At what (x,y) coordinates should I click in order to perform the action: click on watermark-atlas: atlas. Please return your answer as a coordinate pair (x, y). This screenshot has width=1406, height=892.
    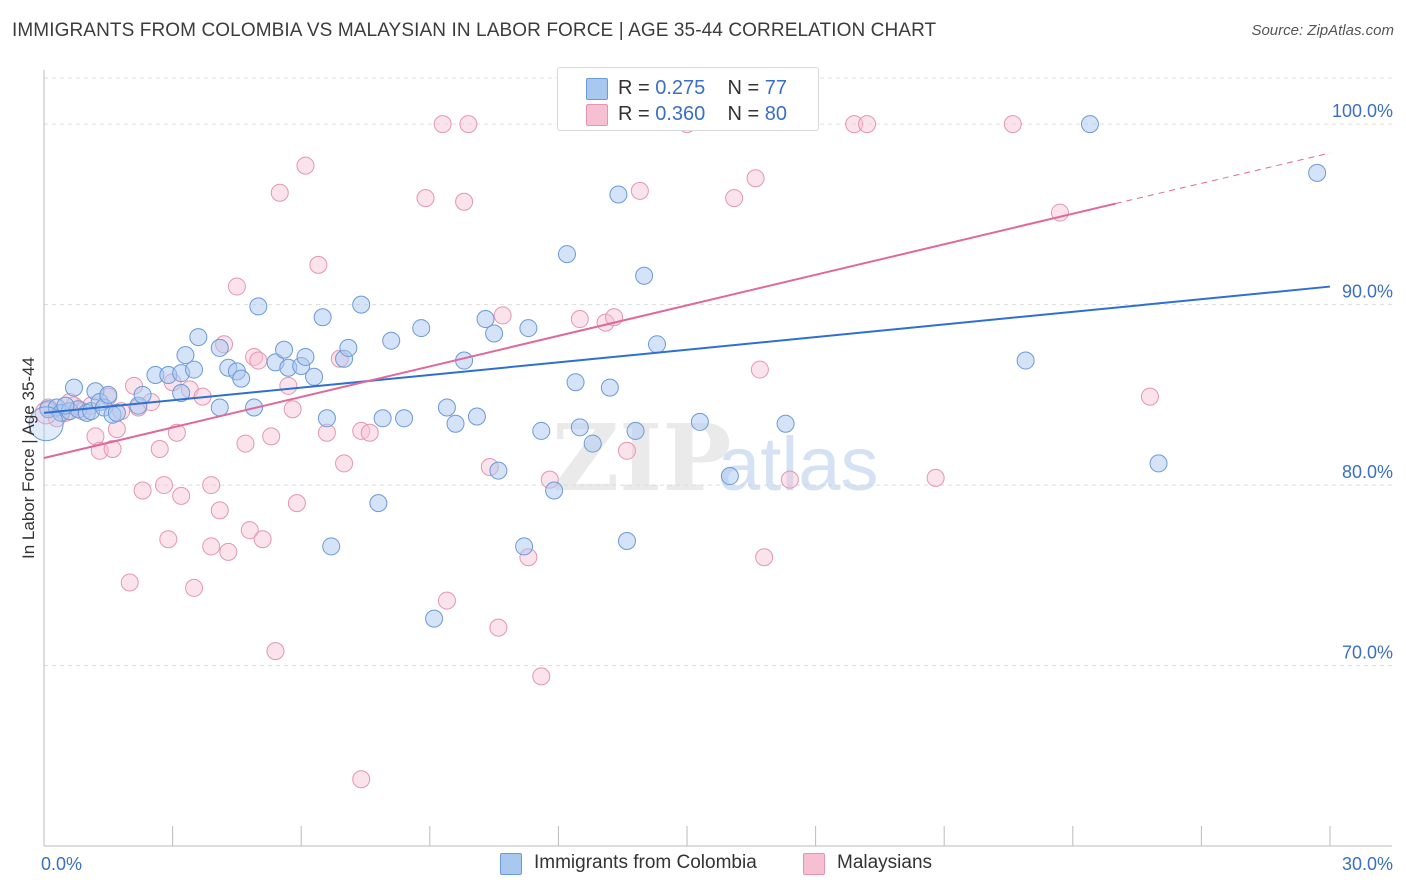
    Looking at the image, I should click on (798, 464).